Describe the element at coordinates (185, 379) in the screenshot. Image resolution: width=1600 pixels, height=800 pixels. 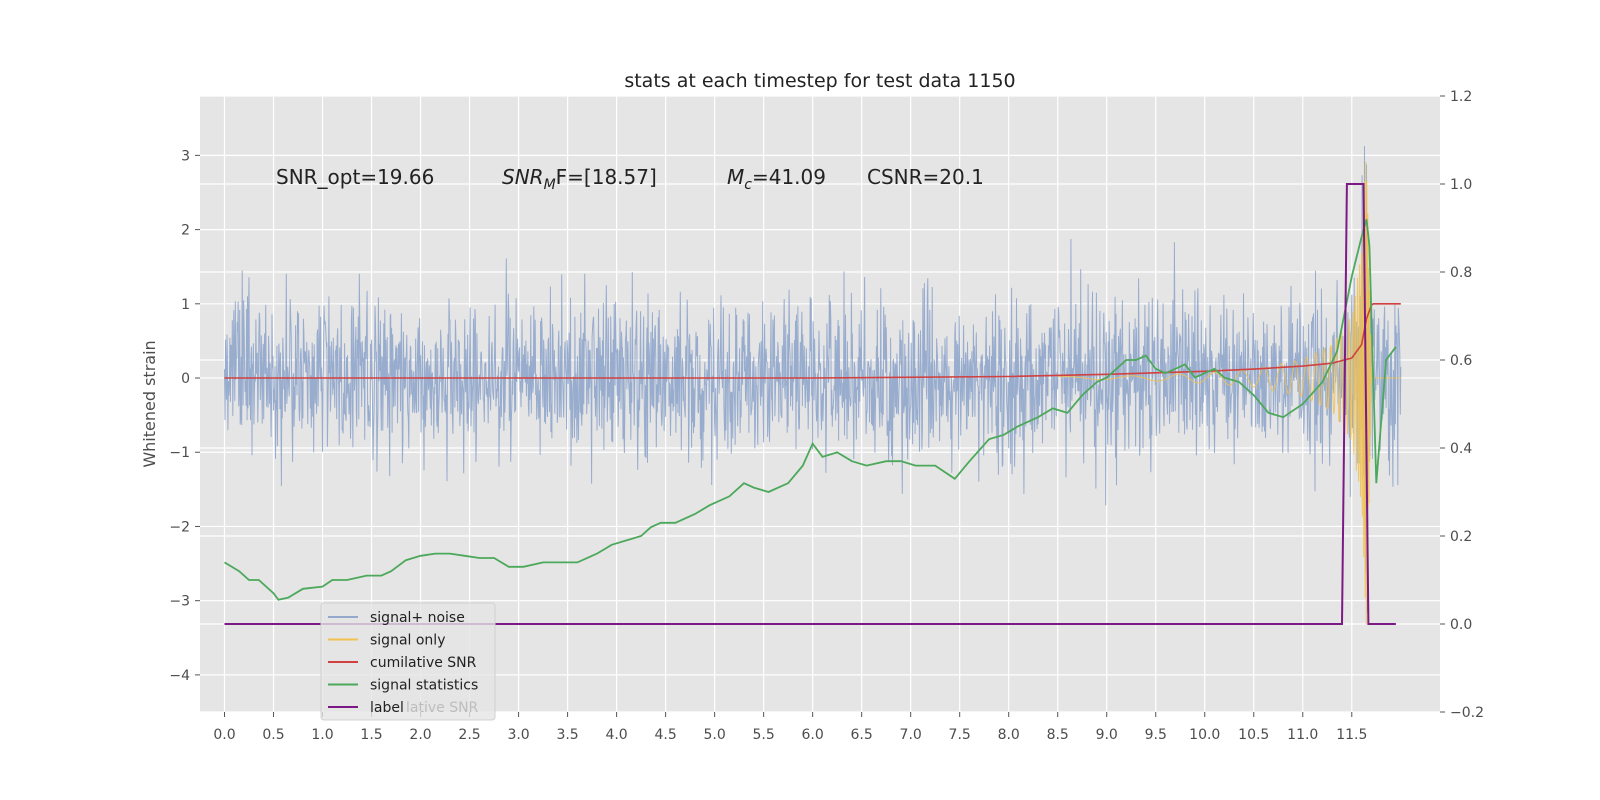
I see `y-tick-label: 0` at that location.